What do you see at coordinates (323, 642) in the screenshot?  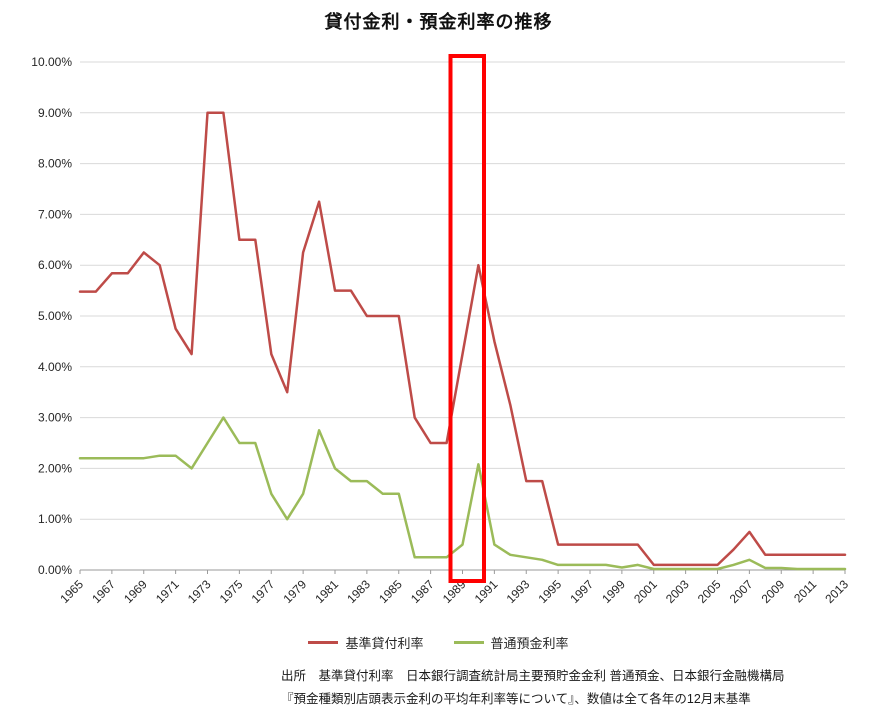 I see `lending-rate-line-swatch` at bounding box center [323, 642].